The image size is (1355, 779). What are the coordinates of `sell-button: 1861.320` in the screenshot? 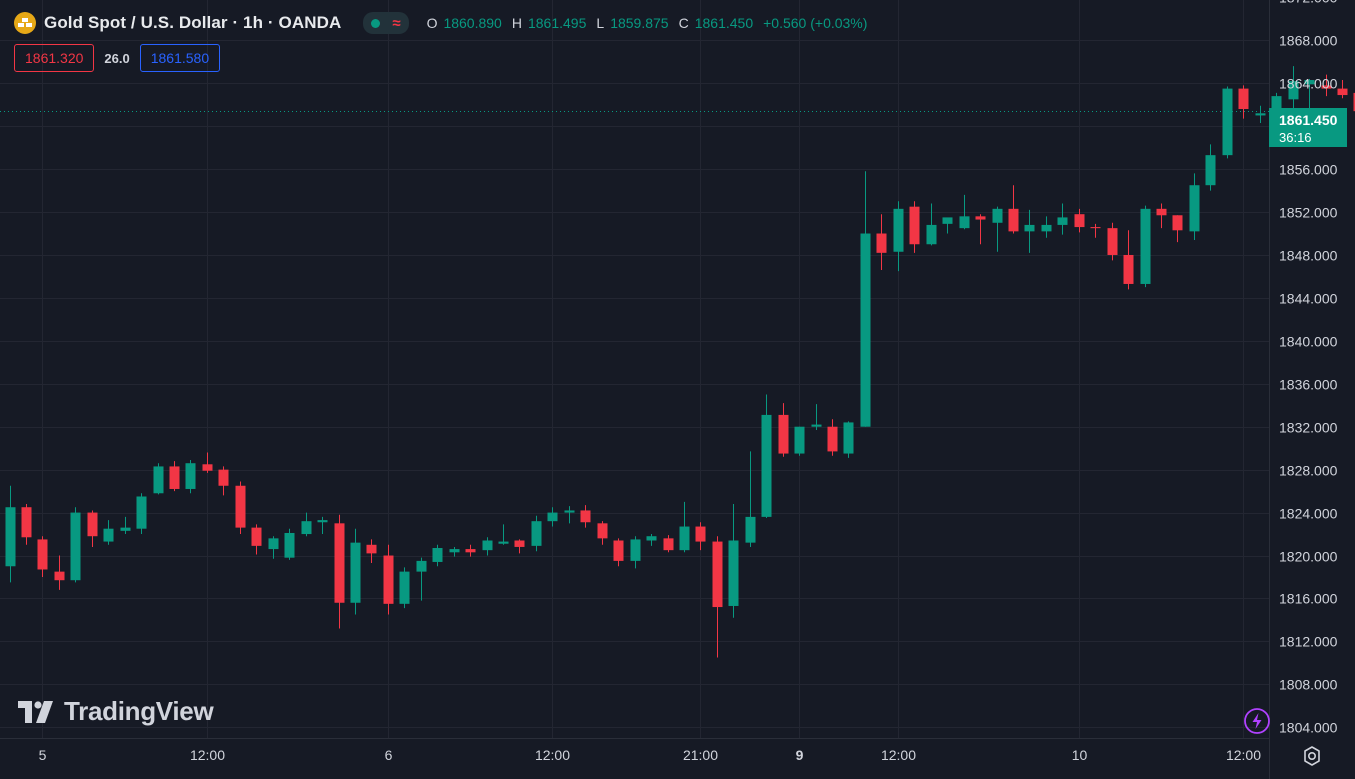 It's located at (54, 58).